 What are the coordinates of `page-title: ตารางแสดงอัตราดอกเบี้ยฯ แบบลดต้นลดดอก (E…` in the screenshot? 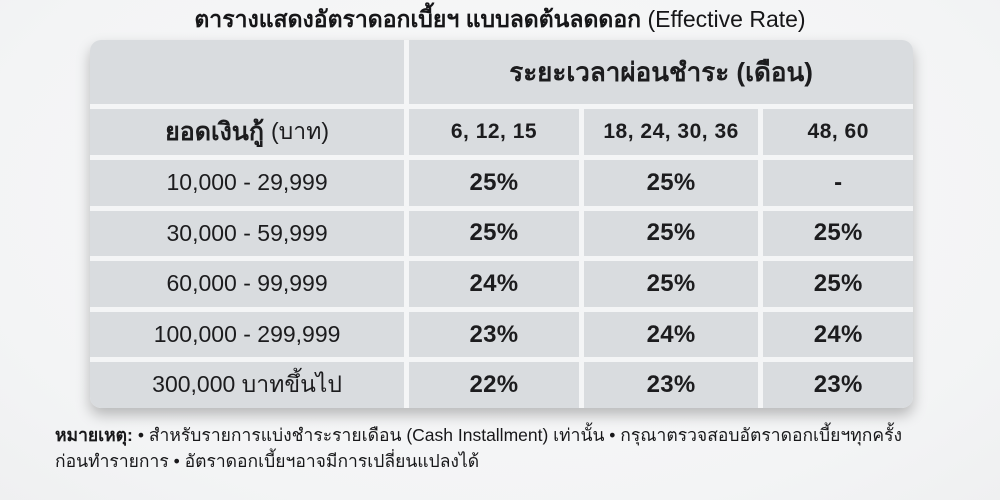 It's located at (500, 19).